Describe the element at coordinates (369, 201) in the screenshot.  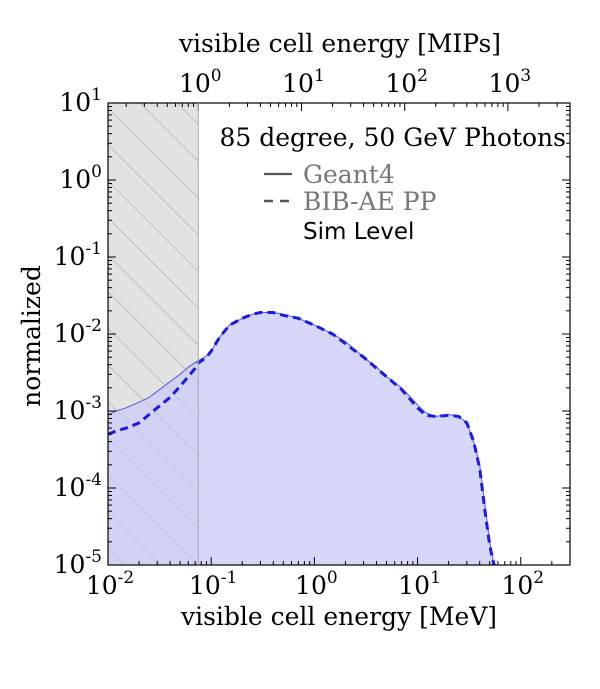
I see `legend-label-bib-ae: BIB-AE PP` at that location.